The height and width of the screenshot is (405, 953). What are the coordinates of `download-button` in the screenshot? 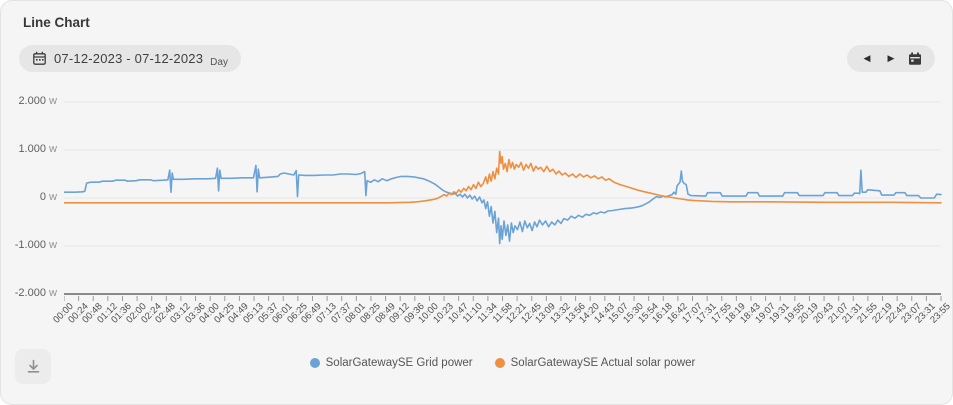 It's located at (33, 366).